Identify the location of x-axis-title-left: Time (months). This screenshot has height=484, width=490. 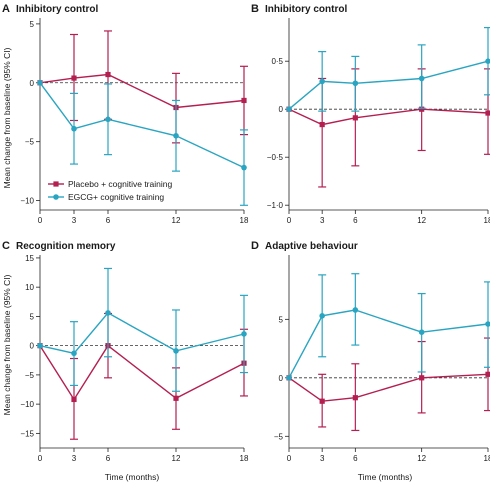
(132, 477).